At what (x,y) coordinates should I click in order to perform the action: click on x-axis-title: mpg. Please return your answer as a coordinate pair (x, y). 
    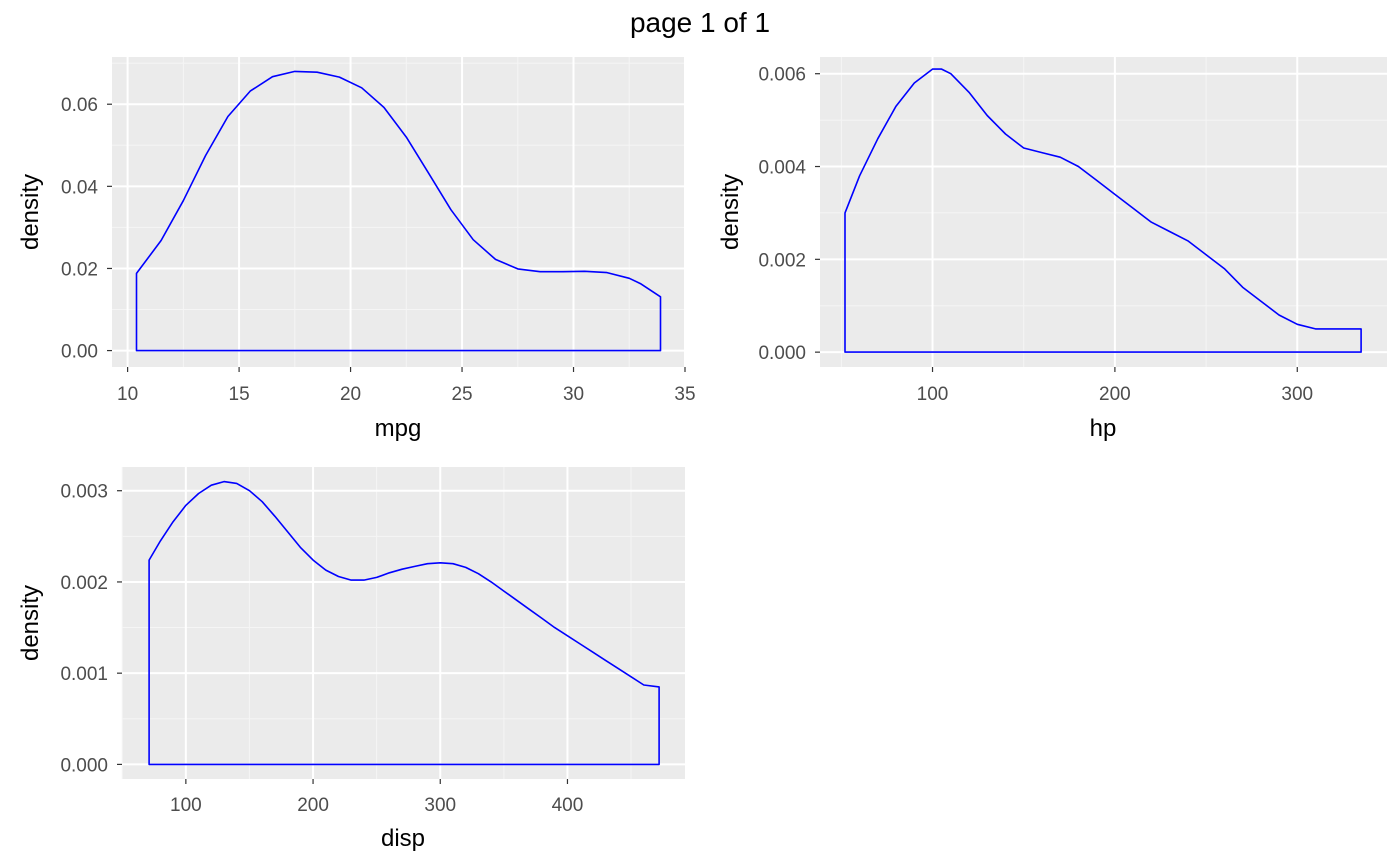
    Looking at the image, I should click on (398, 428).